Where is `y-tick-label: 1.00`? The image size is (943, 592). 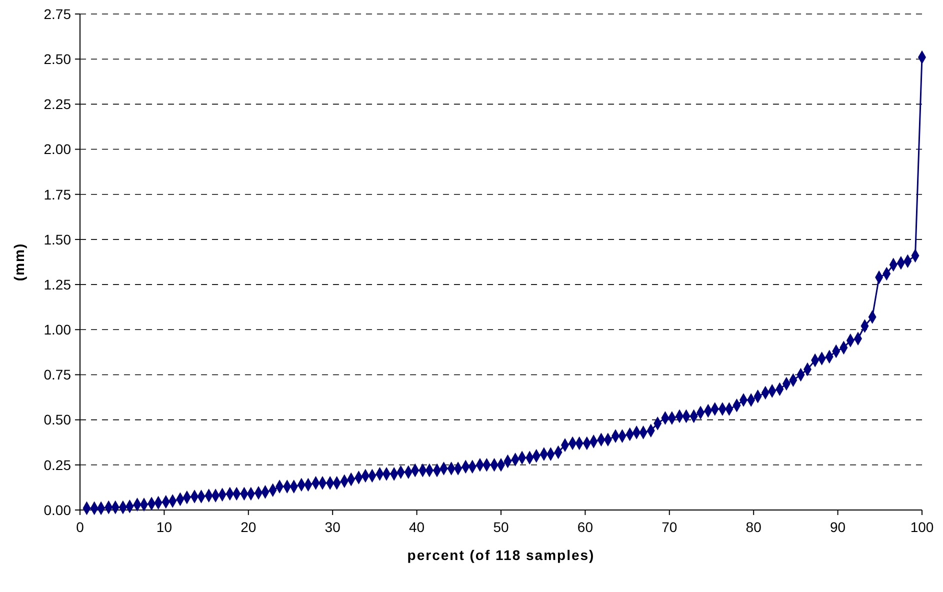
y-tick-label: 1.00 is located at coordinates (58, 330).